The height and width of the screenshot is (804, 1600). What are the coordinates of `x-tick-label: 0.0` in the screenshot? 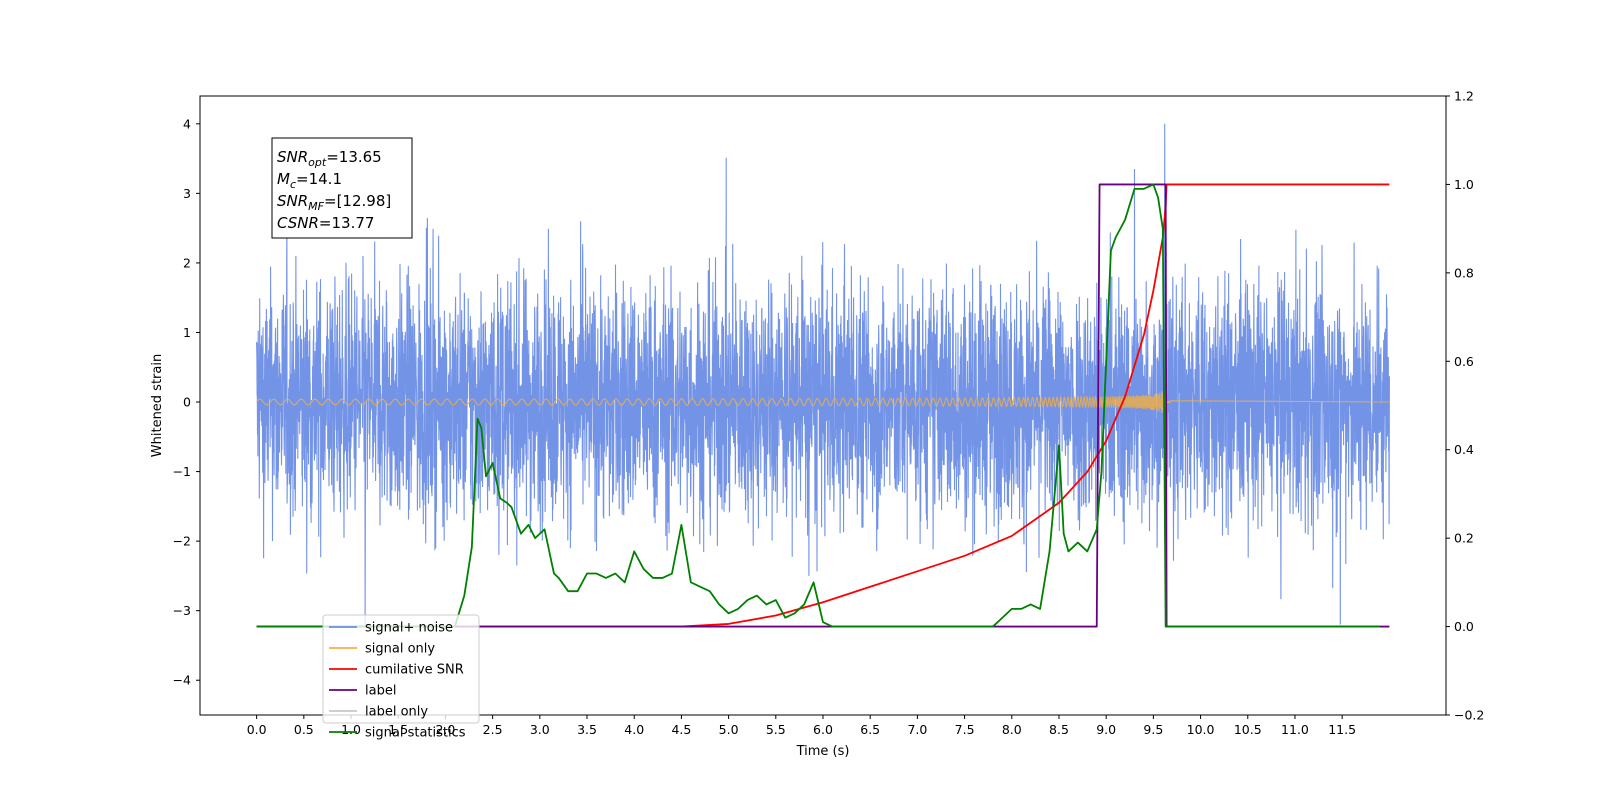 It's located at (257, 729).